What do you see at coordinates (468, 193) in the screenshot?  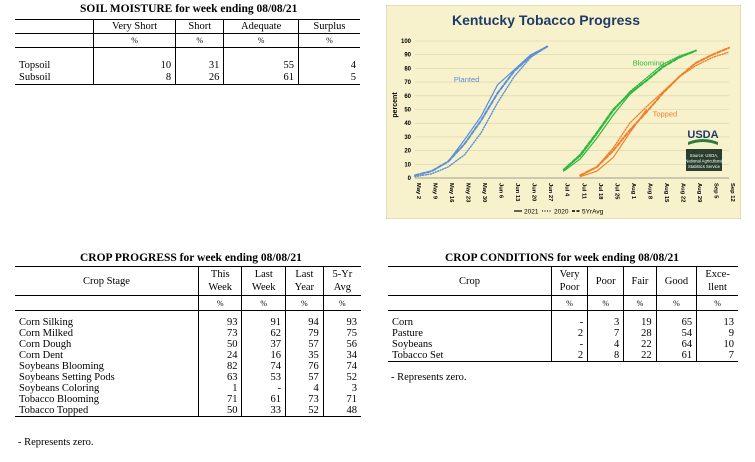 I see `x-tick-label: May 23` at bounding box center [468, 193].